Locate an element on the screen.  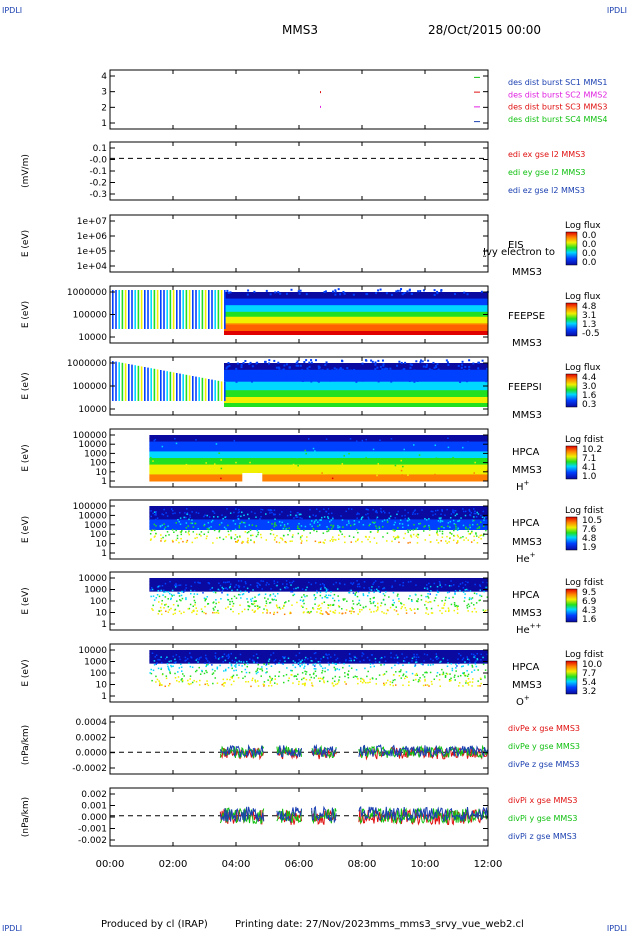
legend-entry: edi ey gse l2 MMS3 is located at coordinates (547, 172).